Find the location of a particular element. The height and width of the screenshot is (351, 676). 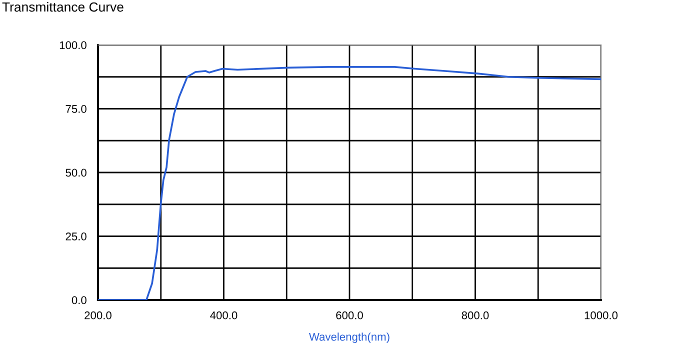

chart-title: Transmittance Curve is located at coordinates (63, 7).